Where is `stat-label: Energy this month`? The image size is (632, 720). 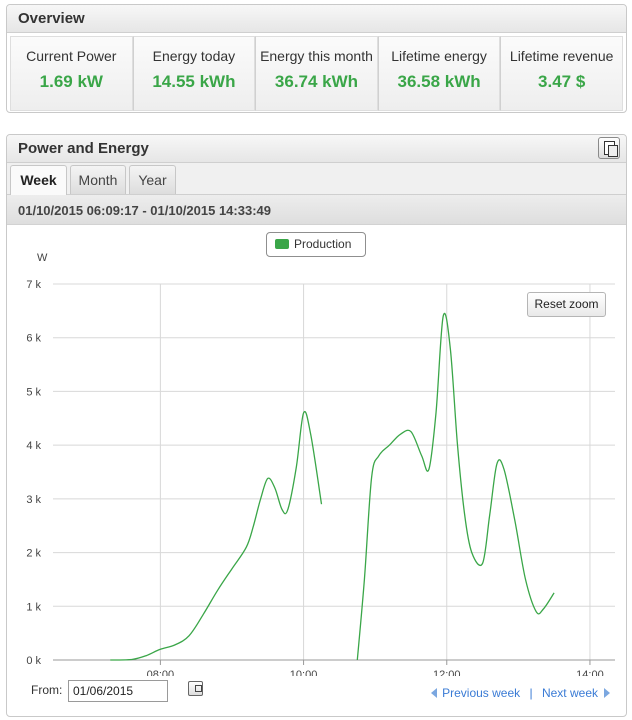
stat-label: Energy this month is located at coordinates (316, 56).